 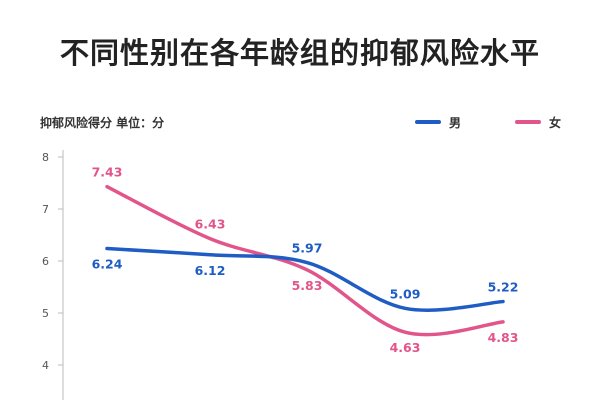 I want to click on data-label-male: 5.09, so click(x=405, y=293).